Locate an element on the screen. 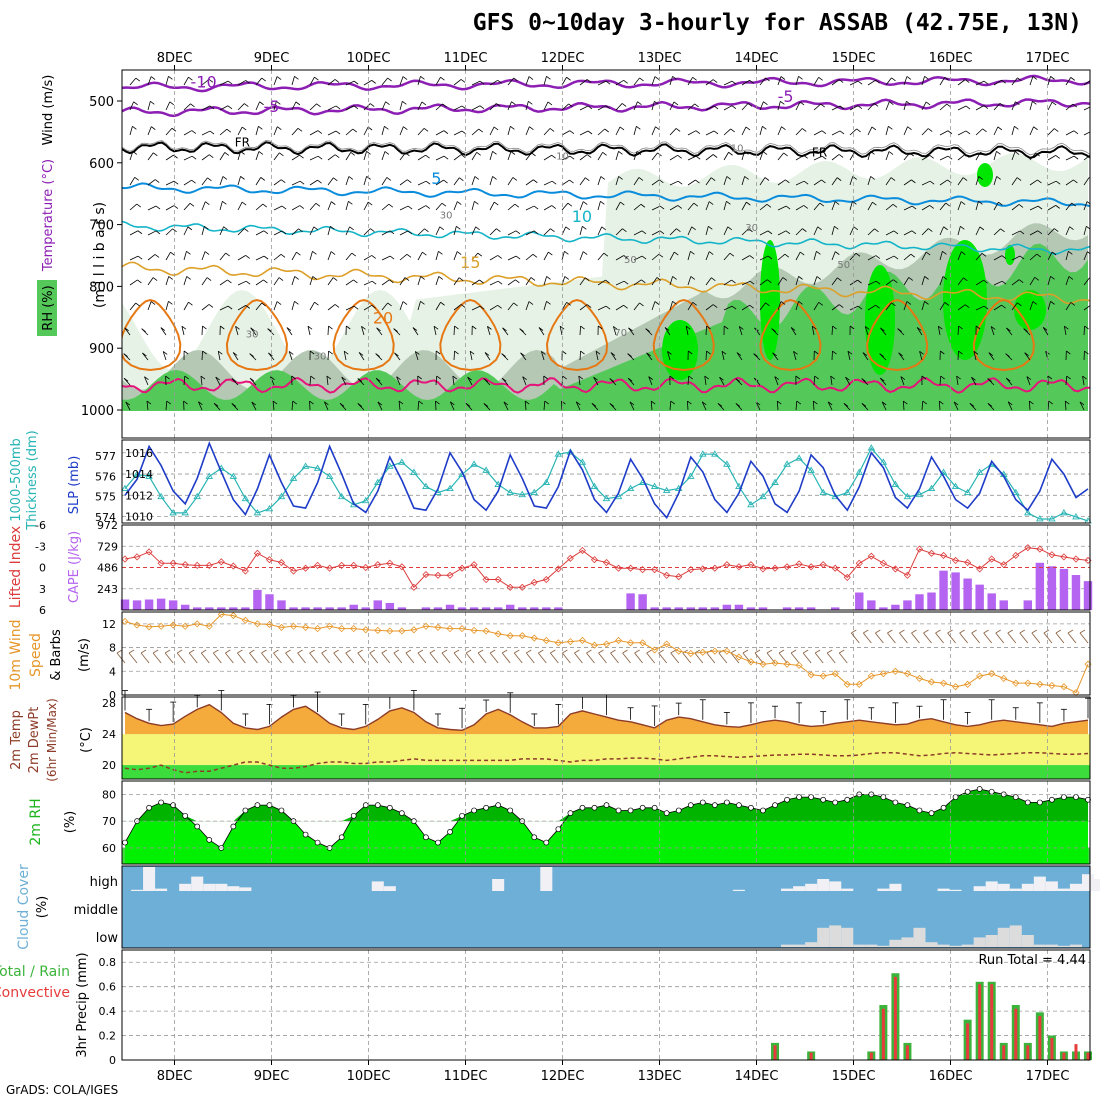 This screenshot has height=1100, width=1100. cloud-level-label: high is located at coordinates (104, 882).